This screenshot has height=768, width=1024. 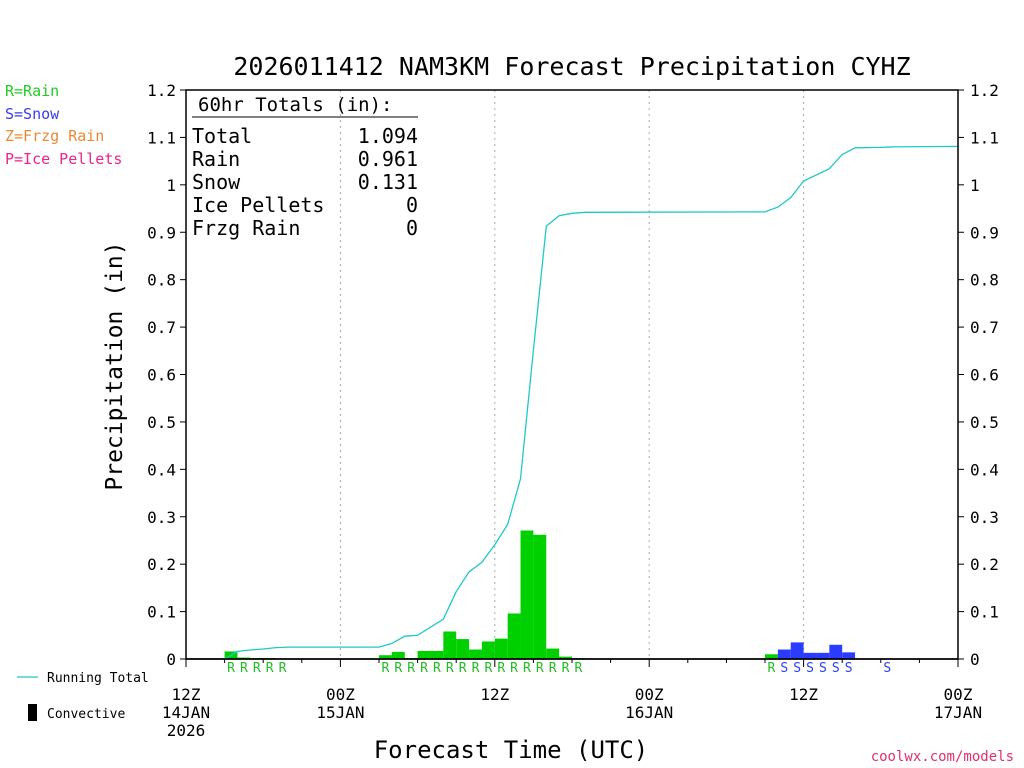 What do you see at coordinates (115, 365) in the screenshot?
I see `y-axis-label: Precipitation (in)` at bounding box center [115, 365].